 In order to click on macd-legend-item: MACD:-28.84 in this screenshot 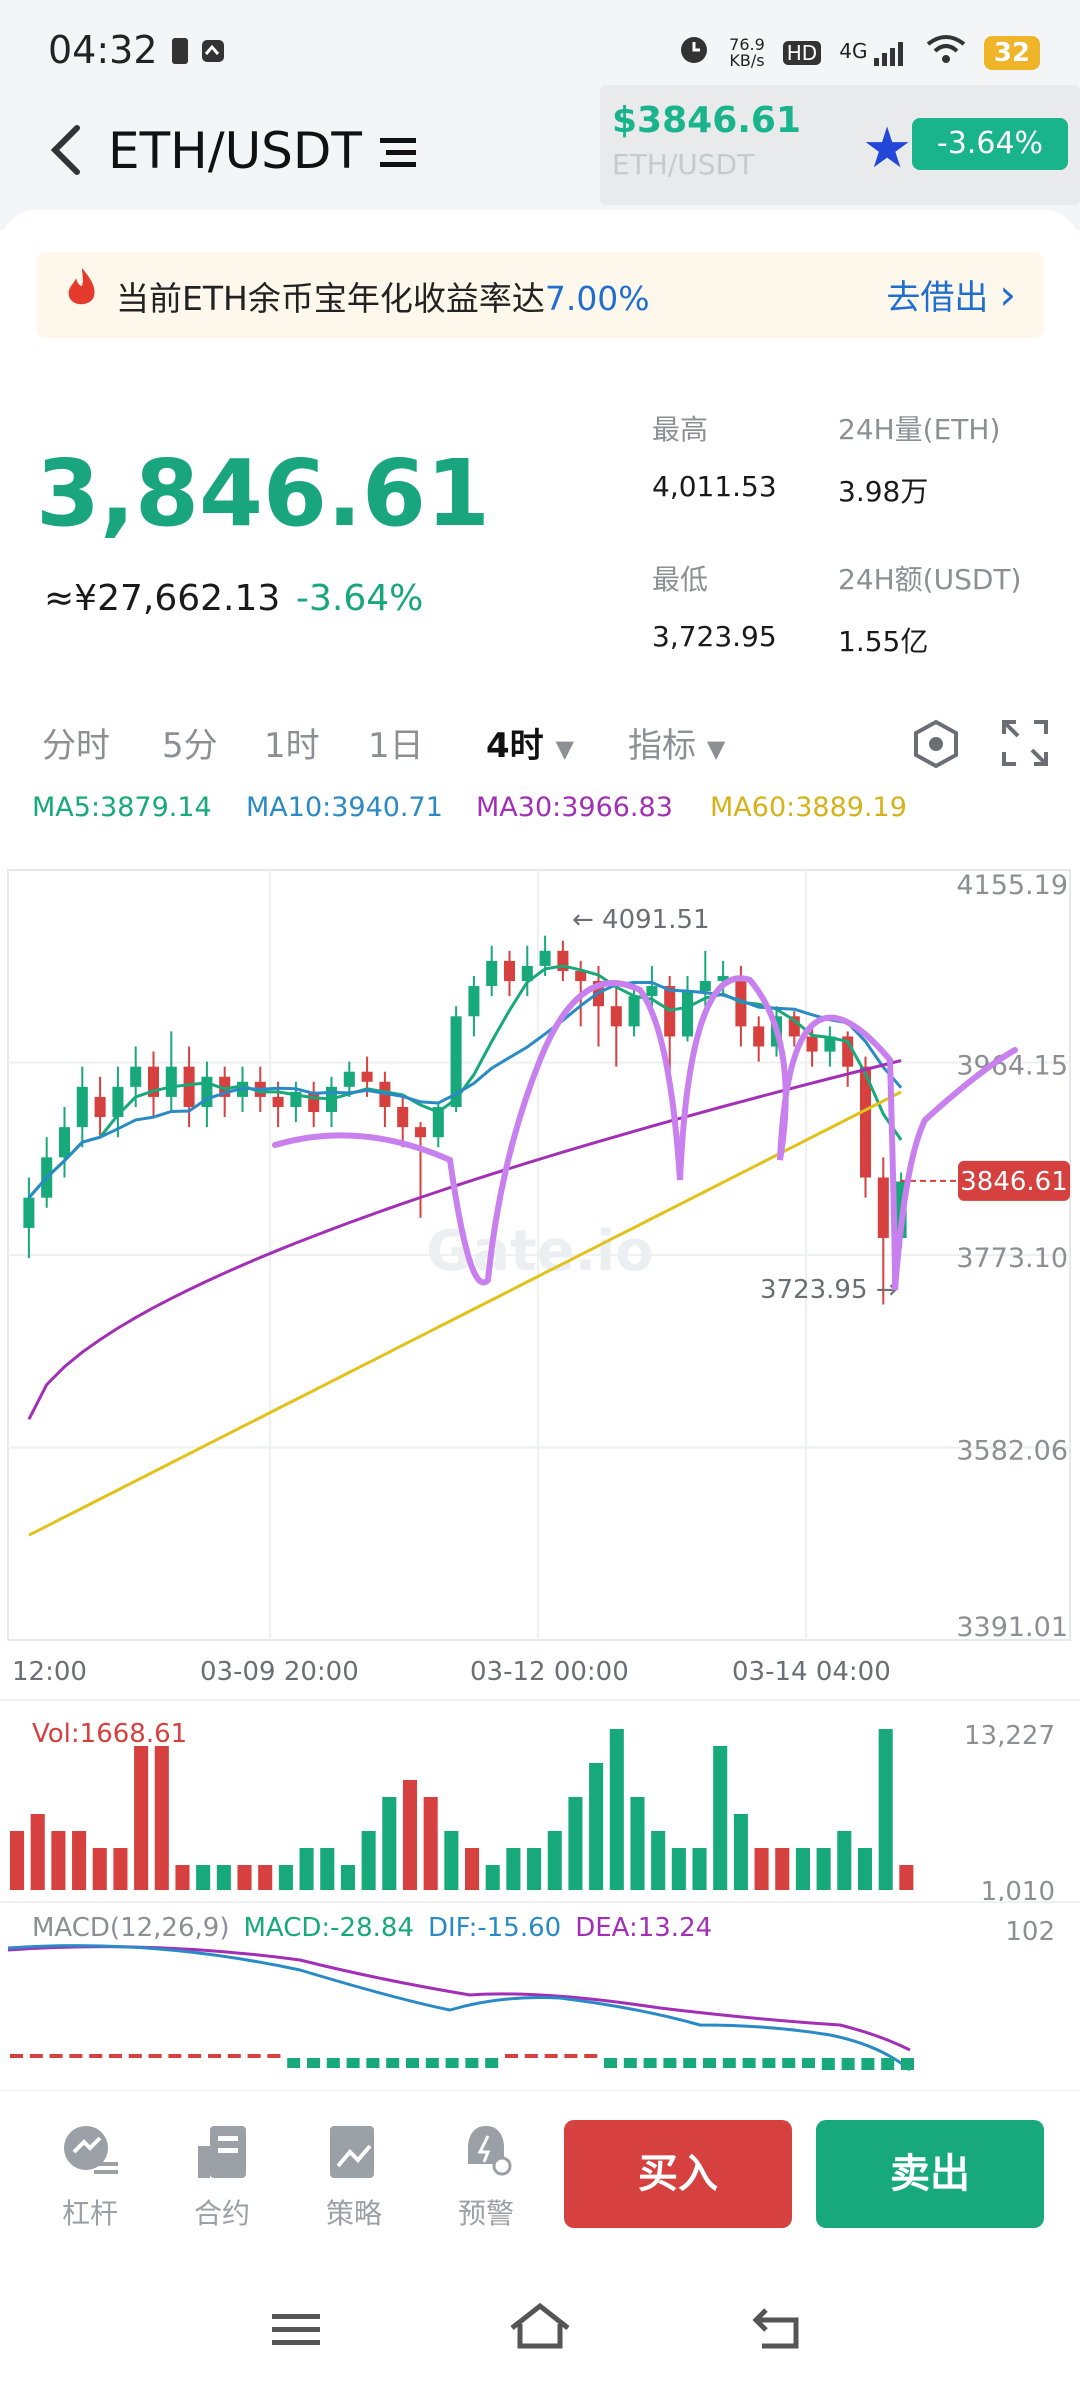, I will do `click(328, 1928)`.